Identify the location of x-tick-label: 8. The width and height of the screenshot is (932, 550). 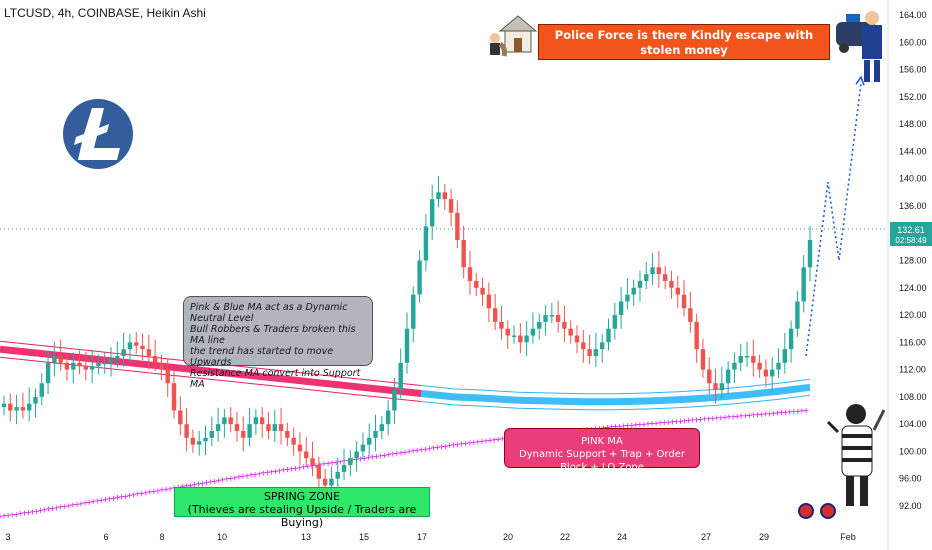
(161, 537).